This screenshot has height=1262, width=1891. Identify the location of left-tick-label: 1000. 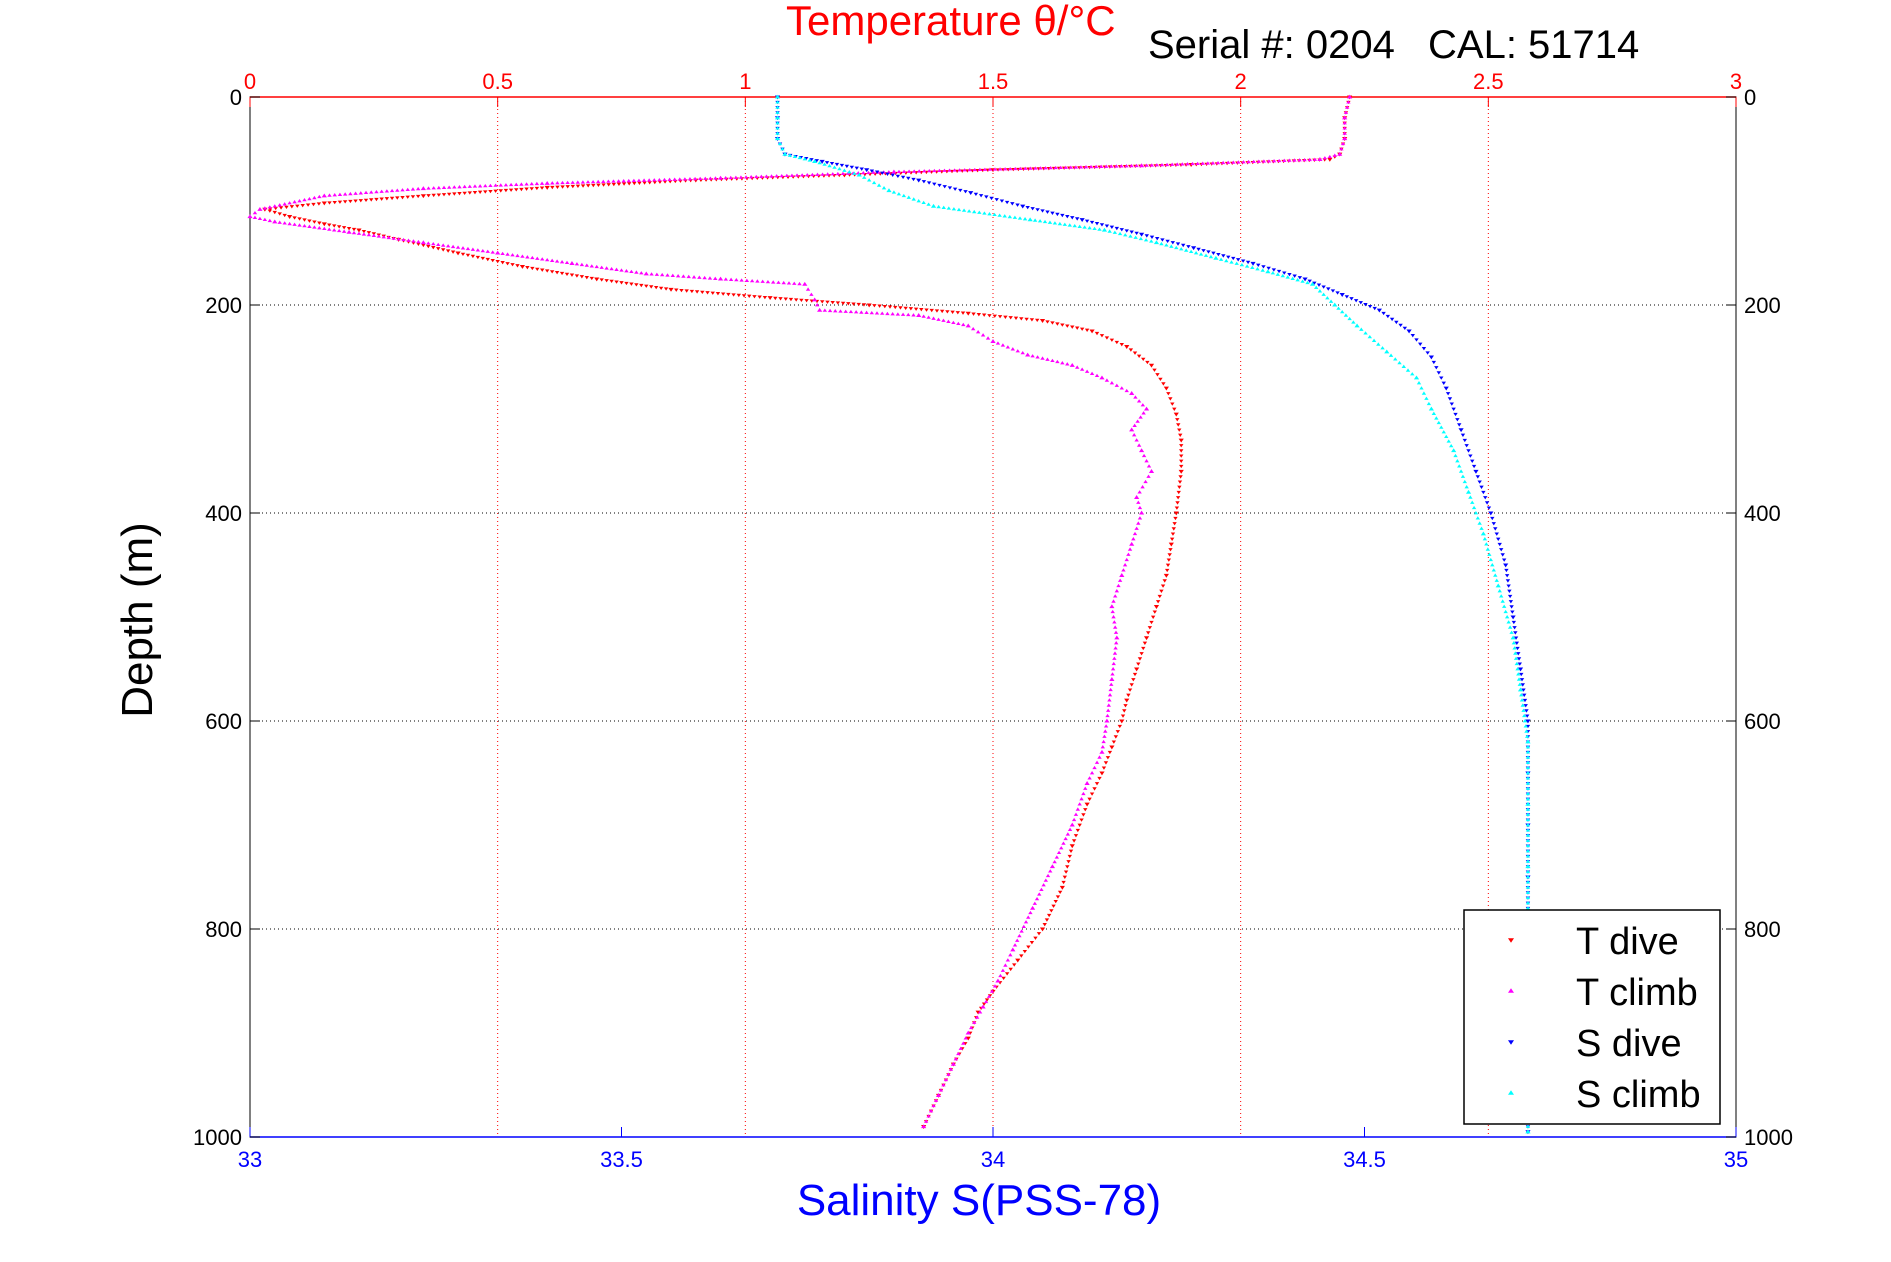
(217, 1137).